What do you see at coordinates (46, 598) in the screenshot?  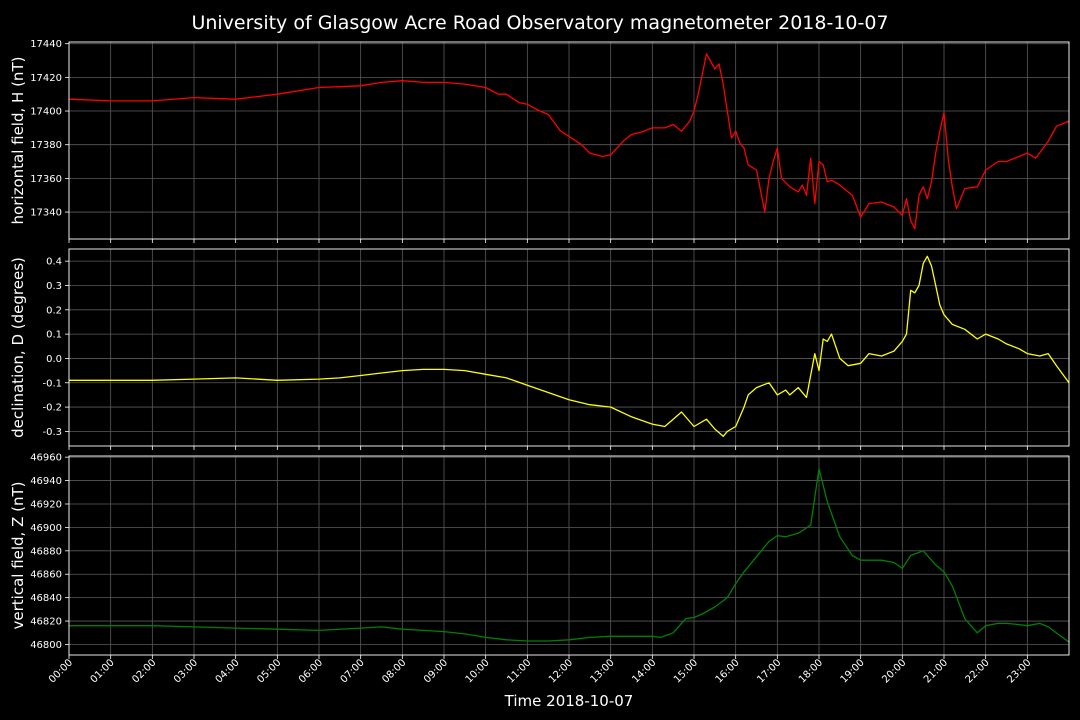 I see `y-tick-label: 46840` at bounding box center [46, 598].